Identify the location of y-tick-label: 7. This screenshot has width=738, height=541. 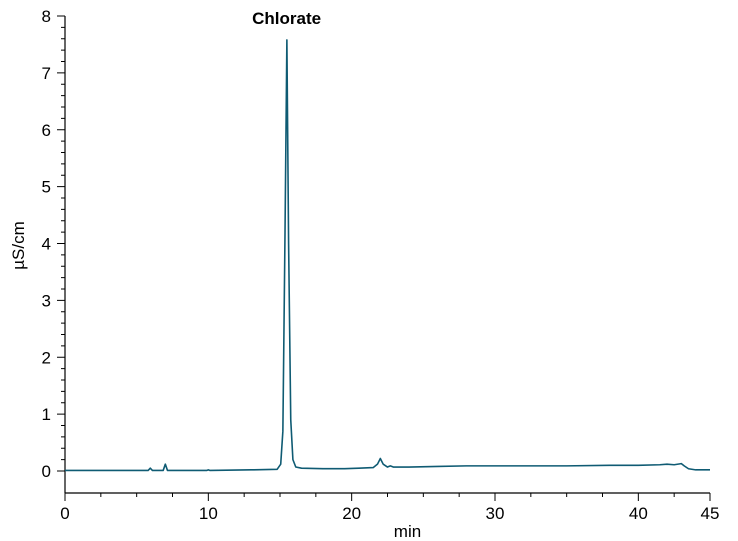
(46, 73).